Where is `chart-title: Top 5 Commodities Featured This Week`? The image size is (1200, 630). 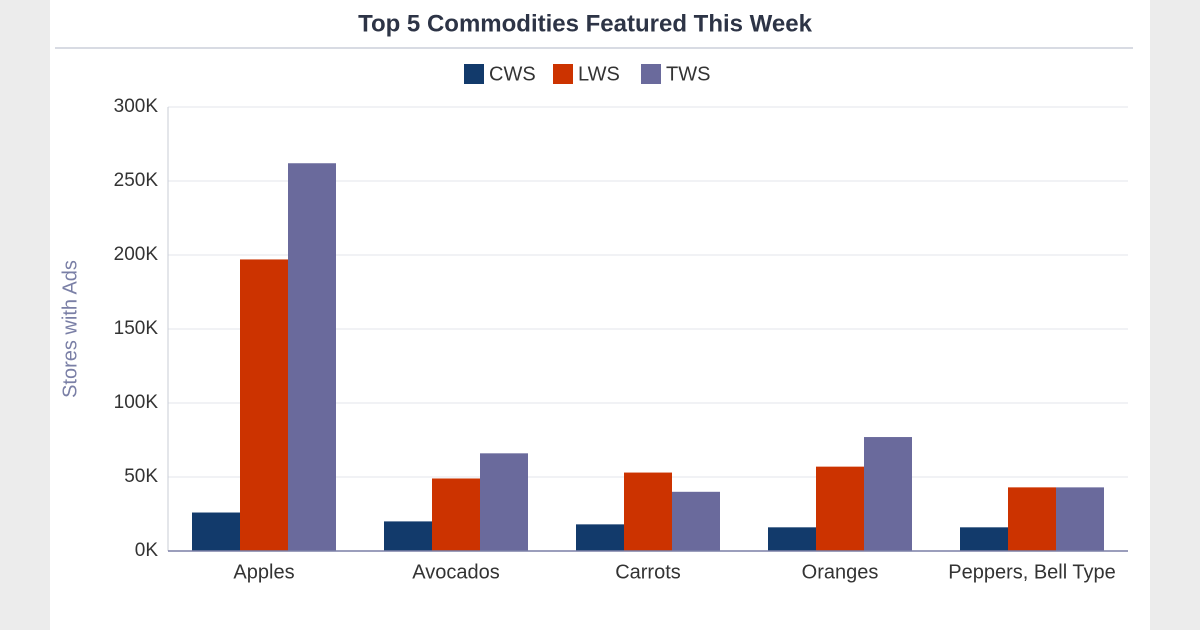
chart-title: Top 5 Commodities Featured This Week is located at coordinates (585, 23).